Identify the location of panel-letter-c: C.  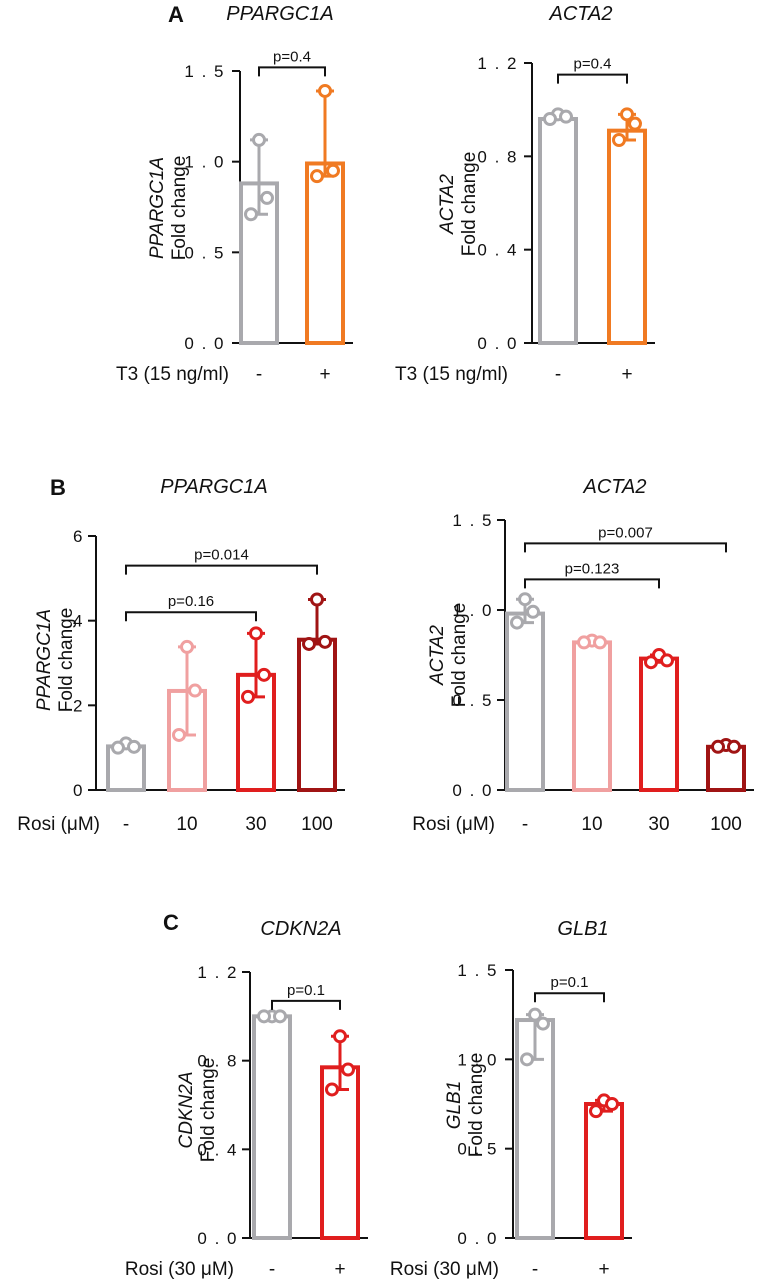
(171, 922).